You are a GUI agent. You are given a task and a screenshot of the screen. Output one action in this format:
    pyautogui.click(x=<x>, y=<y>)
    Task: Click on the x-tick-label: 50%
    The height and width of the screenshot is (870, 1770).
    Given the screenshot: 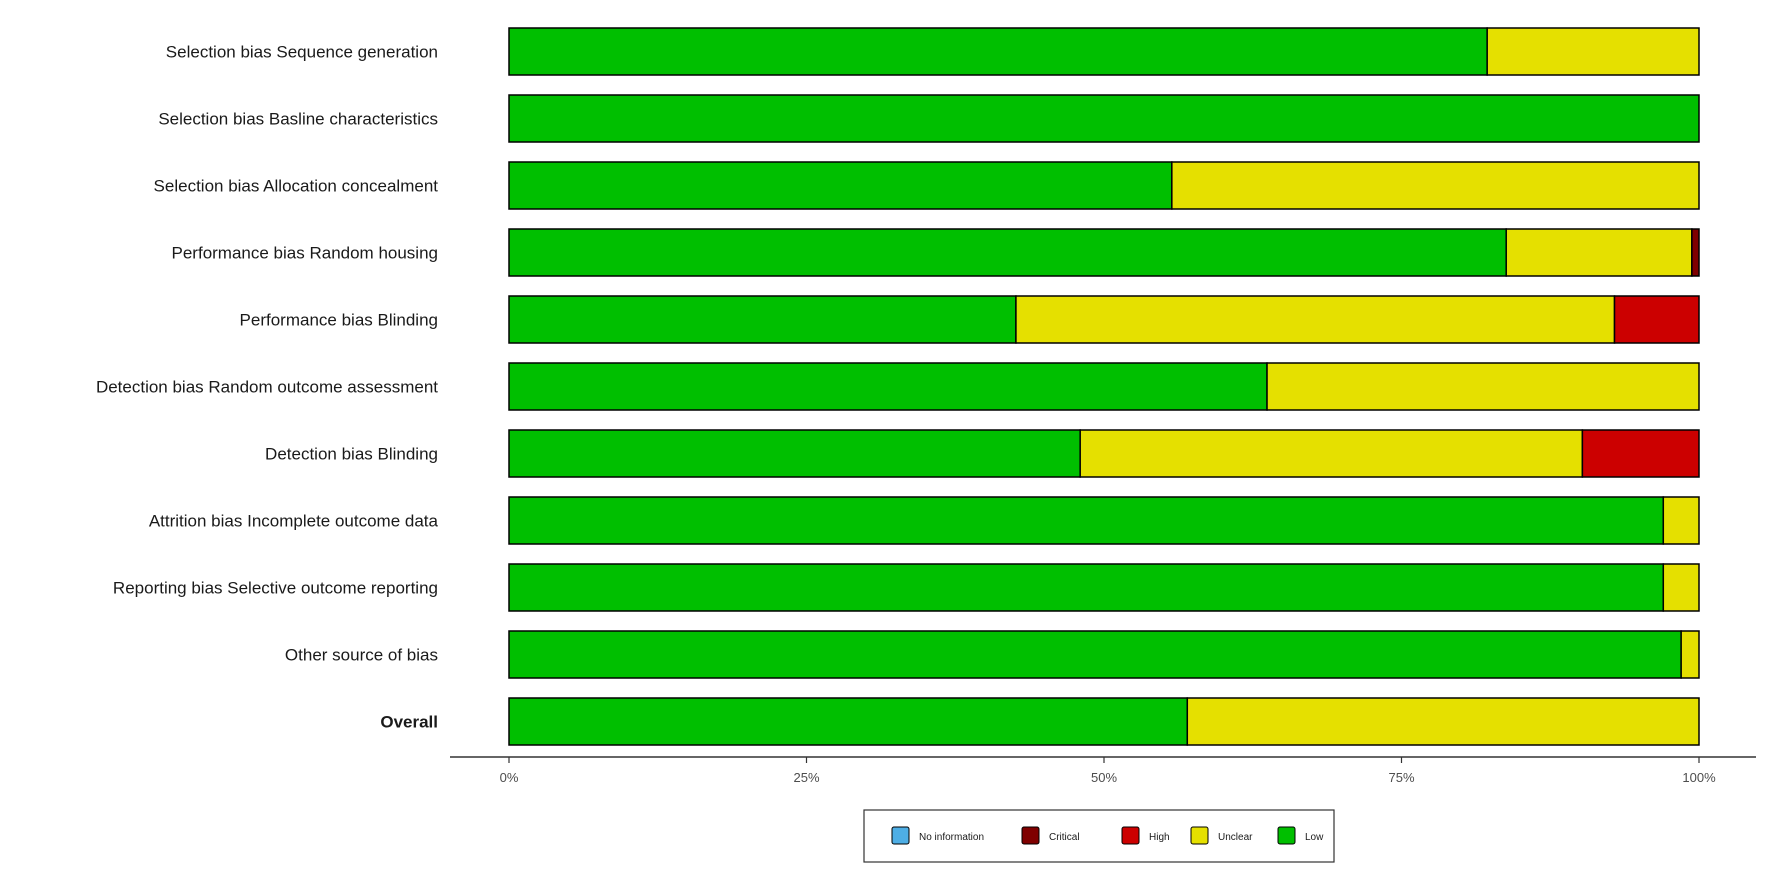 What is the action you would take?
    pyautogui.click(x=1104, y=777)
    